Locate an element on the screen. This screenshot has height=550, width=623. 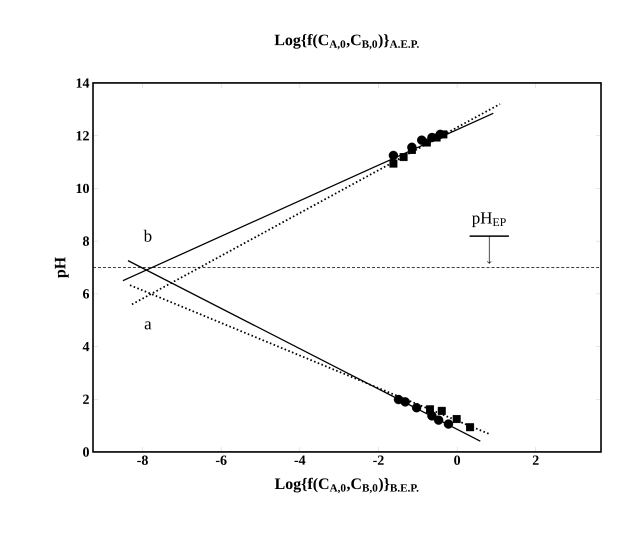
x-tick-label: -4 is located at coordinates (300, 460).